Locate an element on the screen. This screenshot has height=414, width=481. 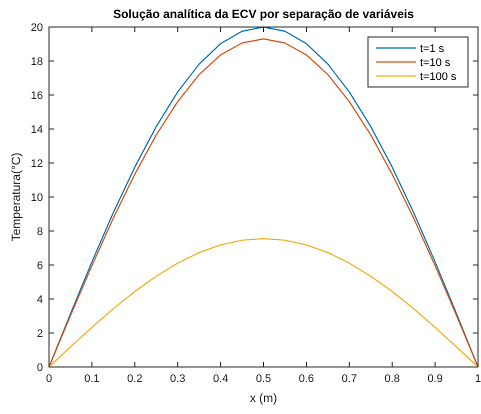
x-tick-label: 0.3 is located at coordinates (178, 379).